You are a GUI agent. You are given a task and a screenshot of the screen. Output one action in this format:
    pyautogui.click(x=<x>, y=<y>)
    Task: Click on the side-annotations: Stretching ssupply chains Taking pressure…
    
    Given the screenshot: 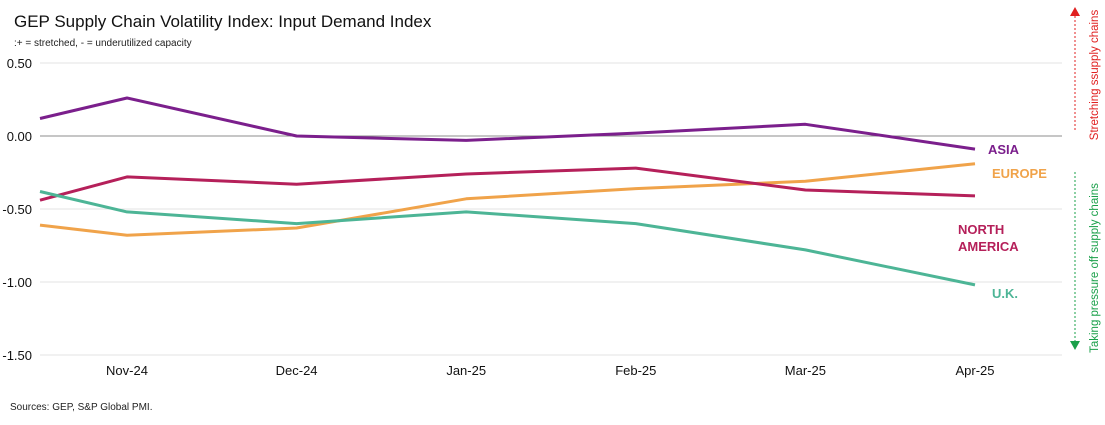 What is the action you would take?
    pyautogui.click(x=1085, y=180)
    